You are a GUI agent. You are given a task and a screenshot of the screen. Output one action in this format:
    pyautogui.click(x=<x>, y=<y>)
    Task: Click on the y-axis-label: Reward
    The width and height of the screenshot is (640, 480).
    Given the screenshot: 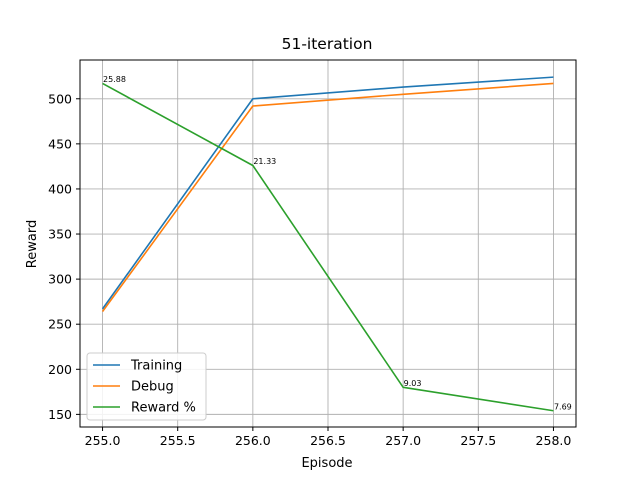 What is the action you would take?
    pyautogui.click(x=32, y=244)
    